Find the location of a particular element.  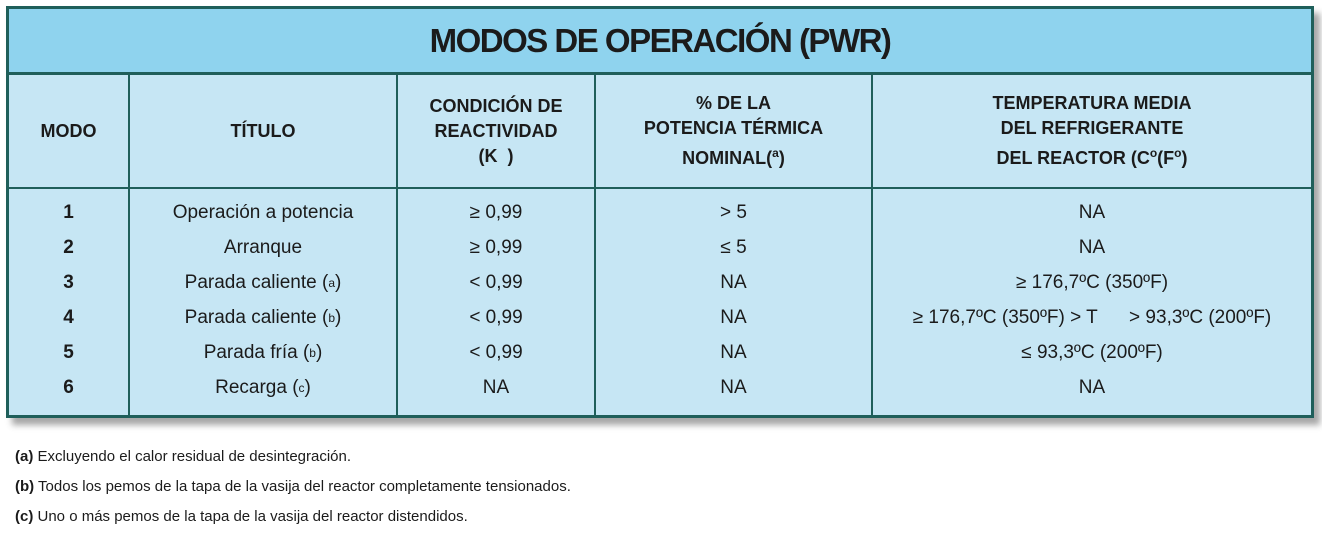

header-divider is located at coordinates (660, 188).